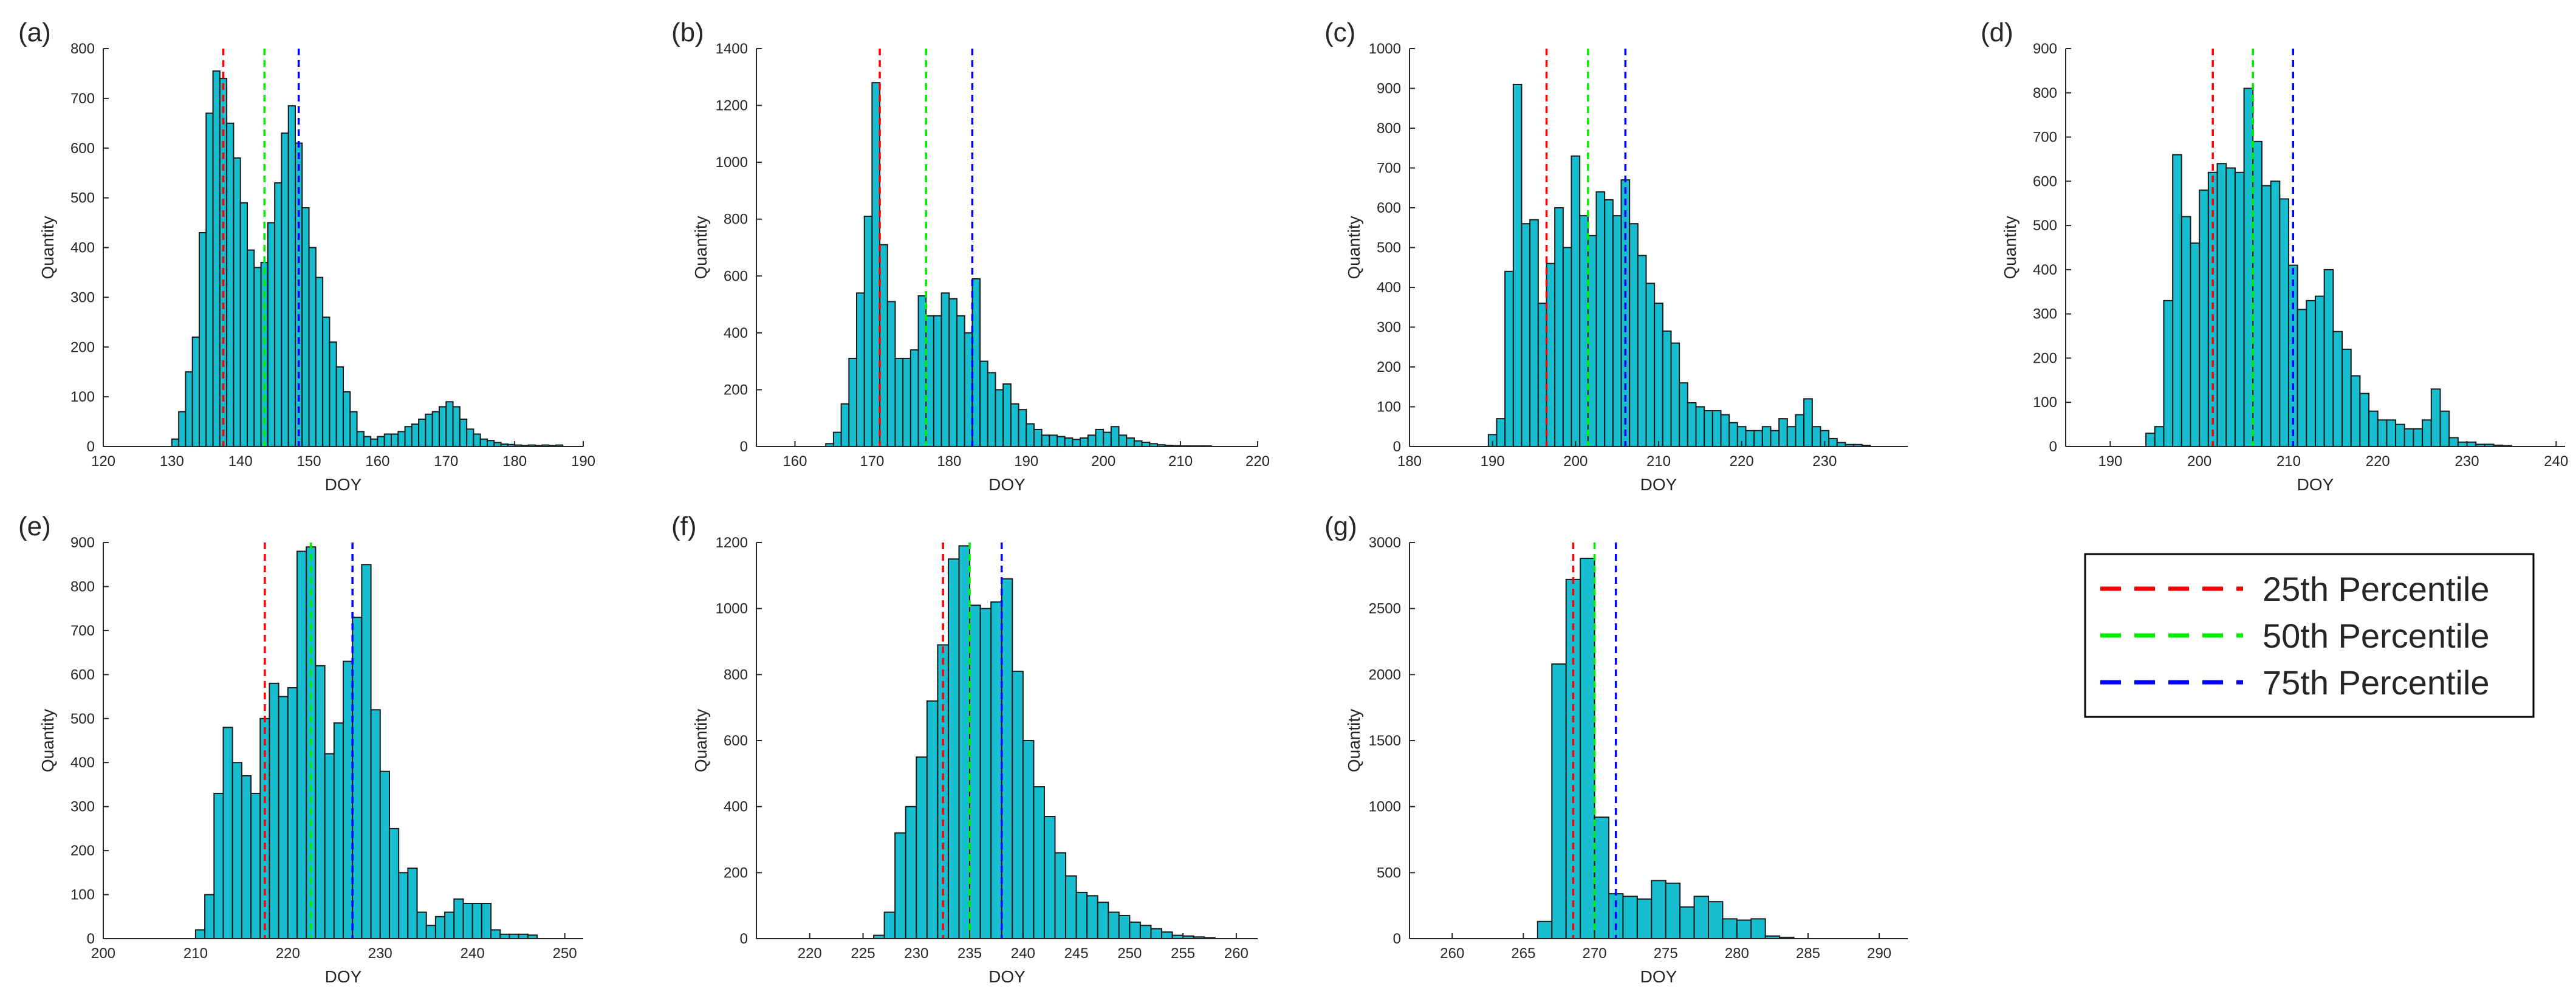 The width and height of the screenshot is (2576, 1000). What do you see at coordinates (2110, 461) in the screenshot?
I see `x-tick-label: 190` at bounding box center [2110, 461].